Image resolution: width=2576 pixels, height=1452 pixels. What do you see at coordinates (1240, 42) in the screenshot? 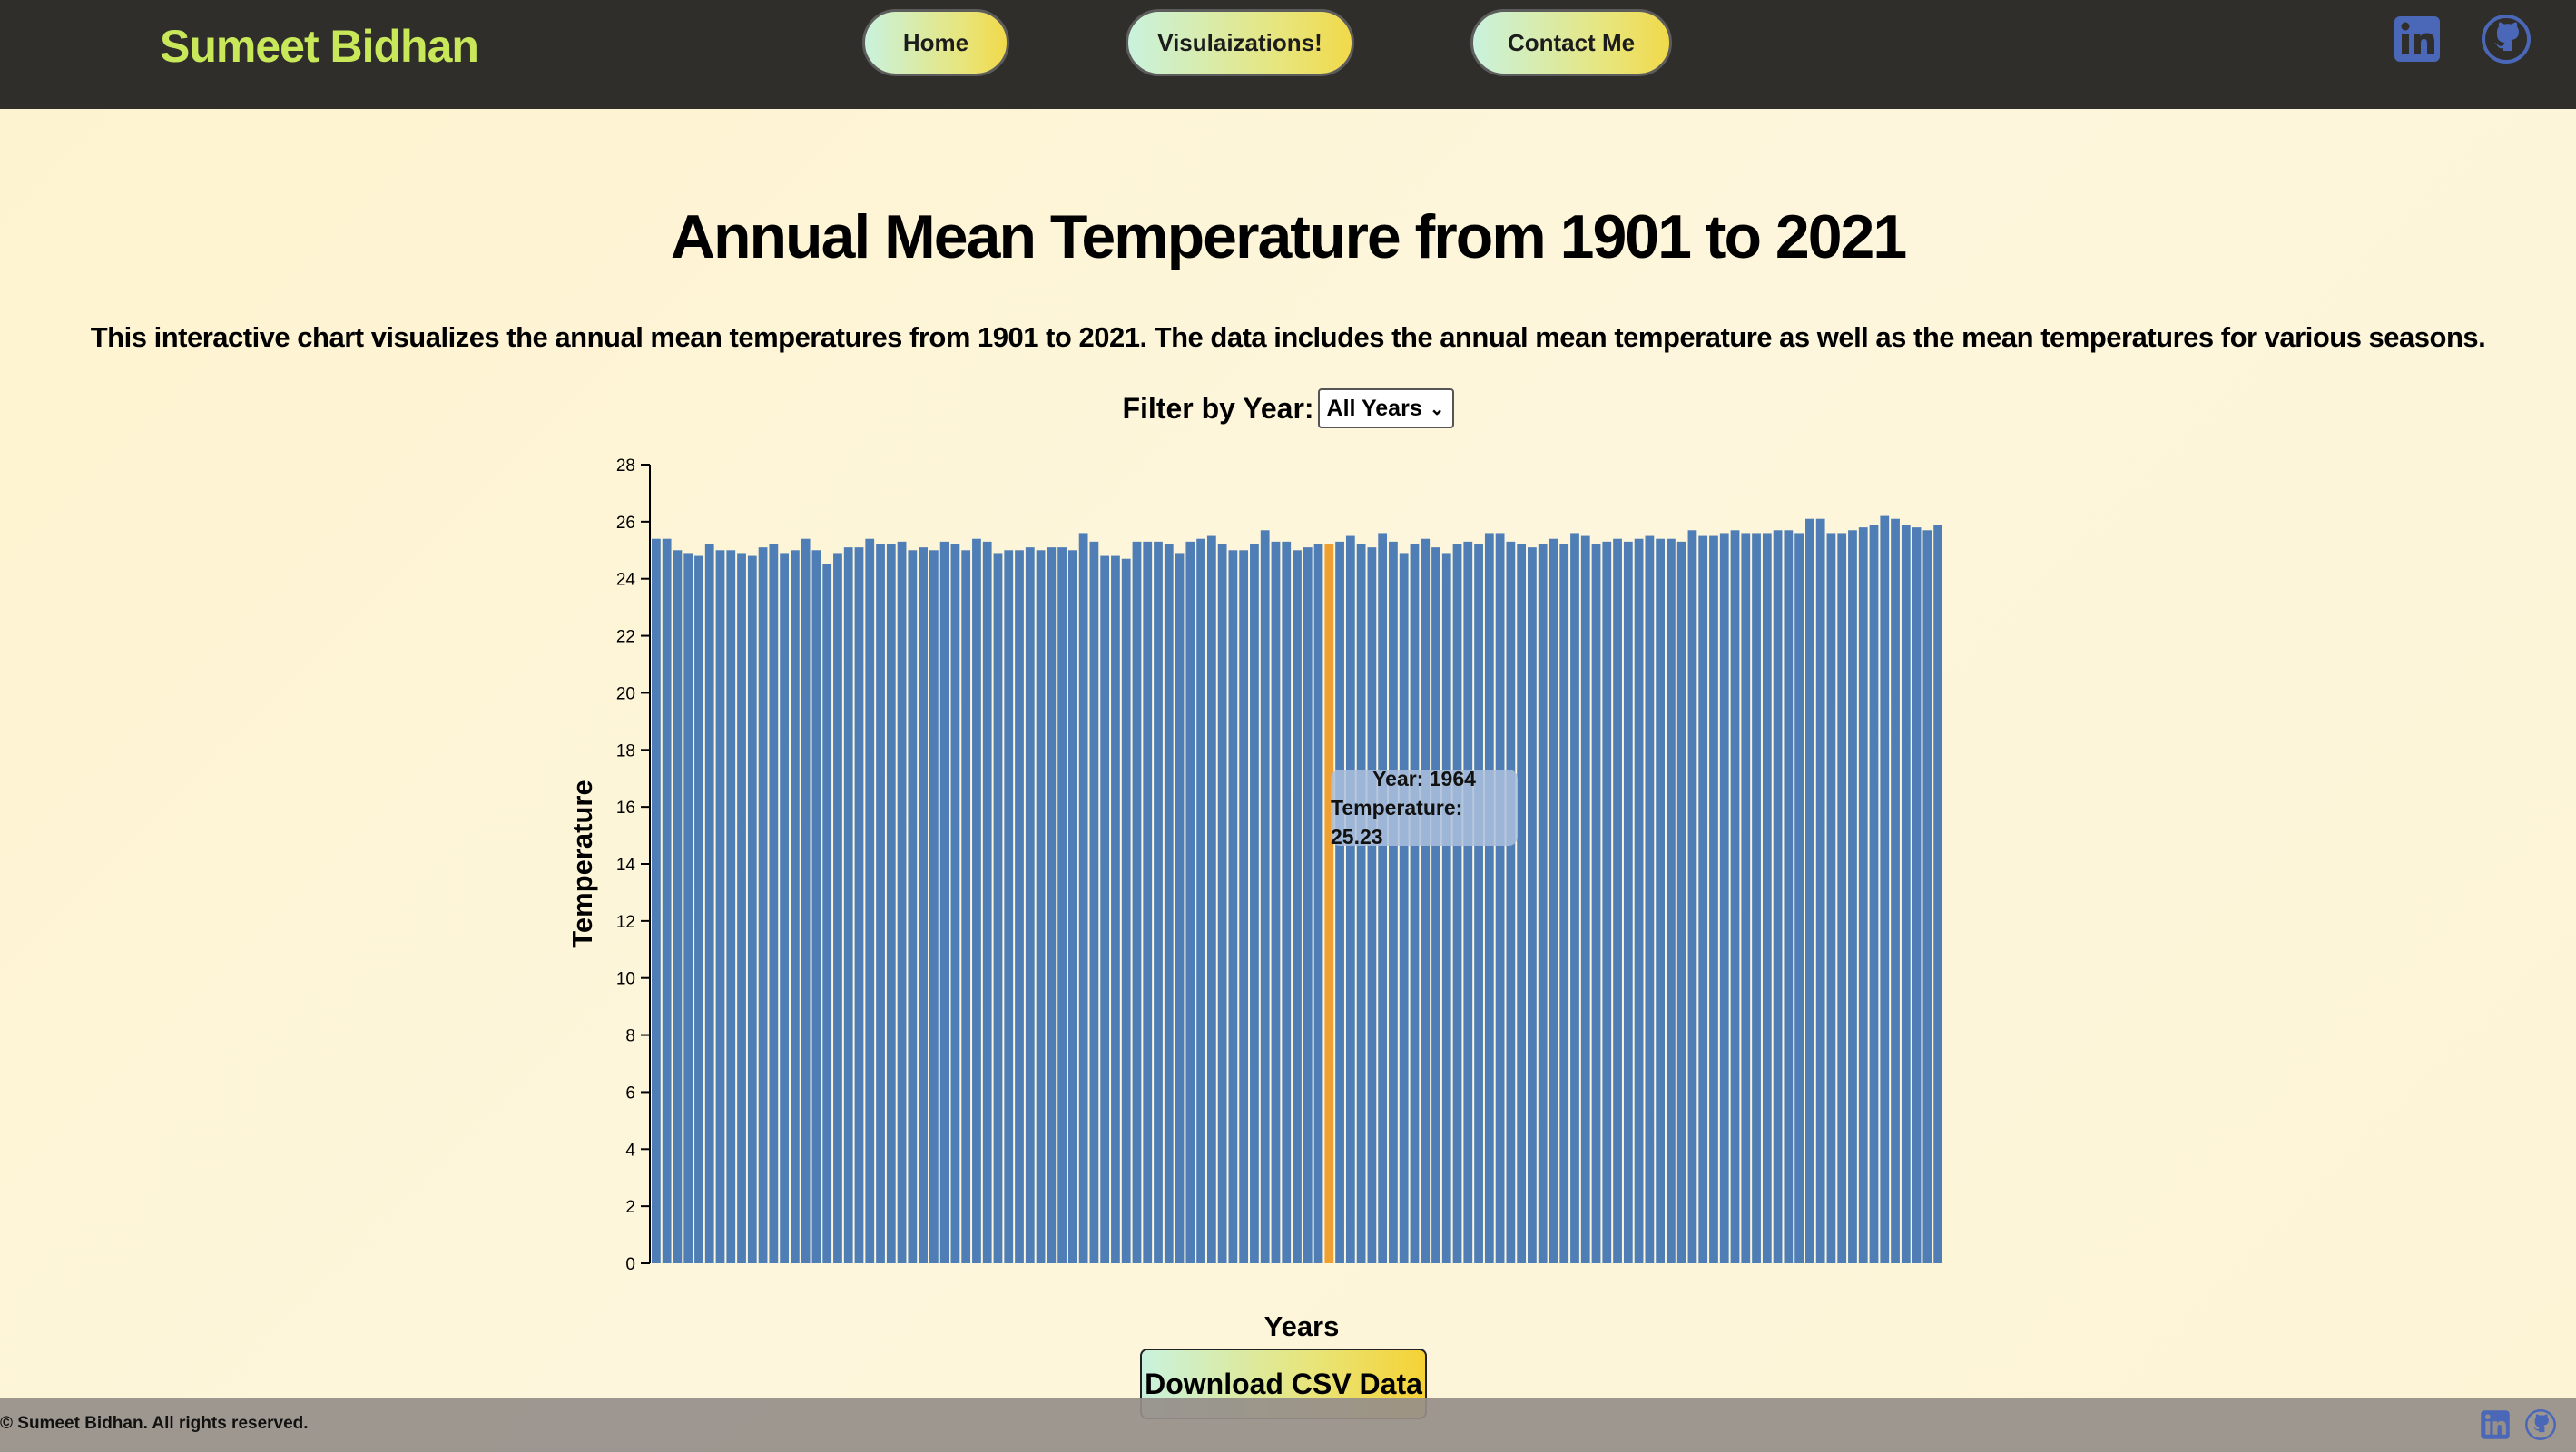
I see `nav-visualizations-button: Visulaizations!` at bounding box center [1240, 42].